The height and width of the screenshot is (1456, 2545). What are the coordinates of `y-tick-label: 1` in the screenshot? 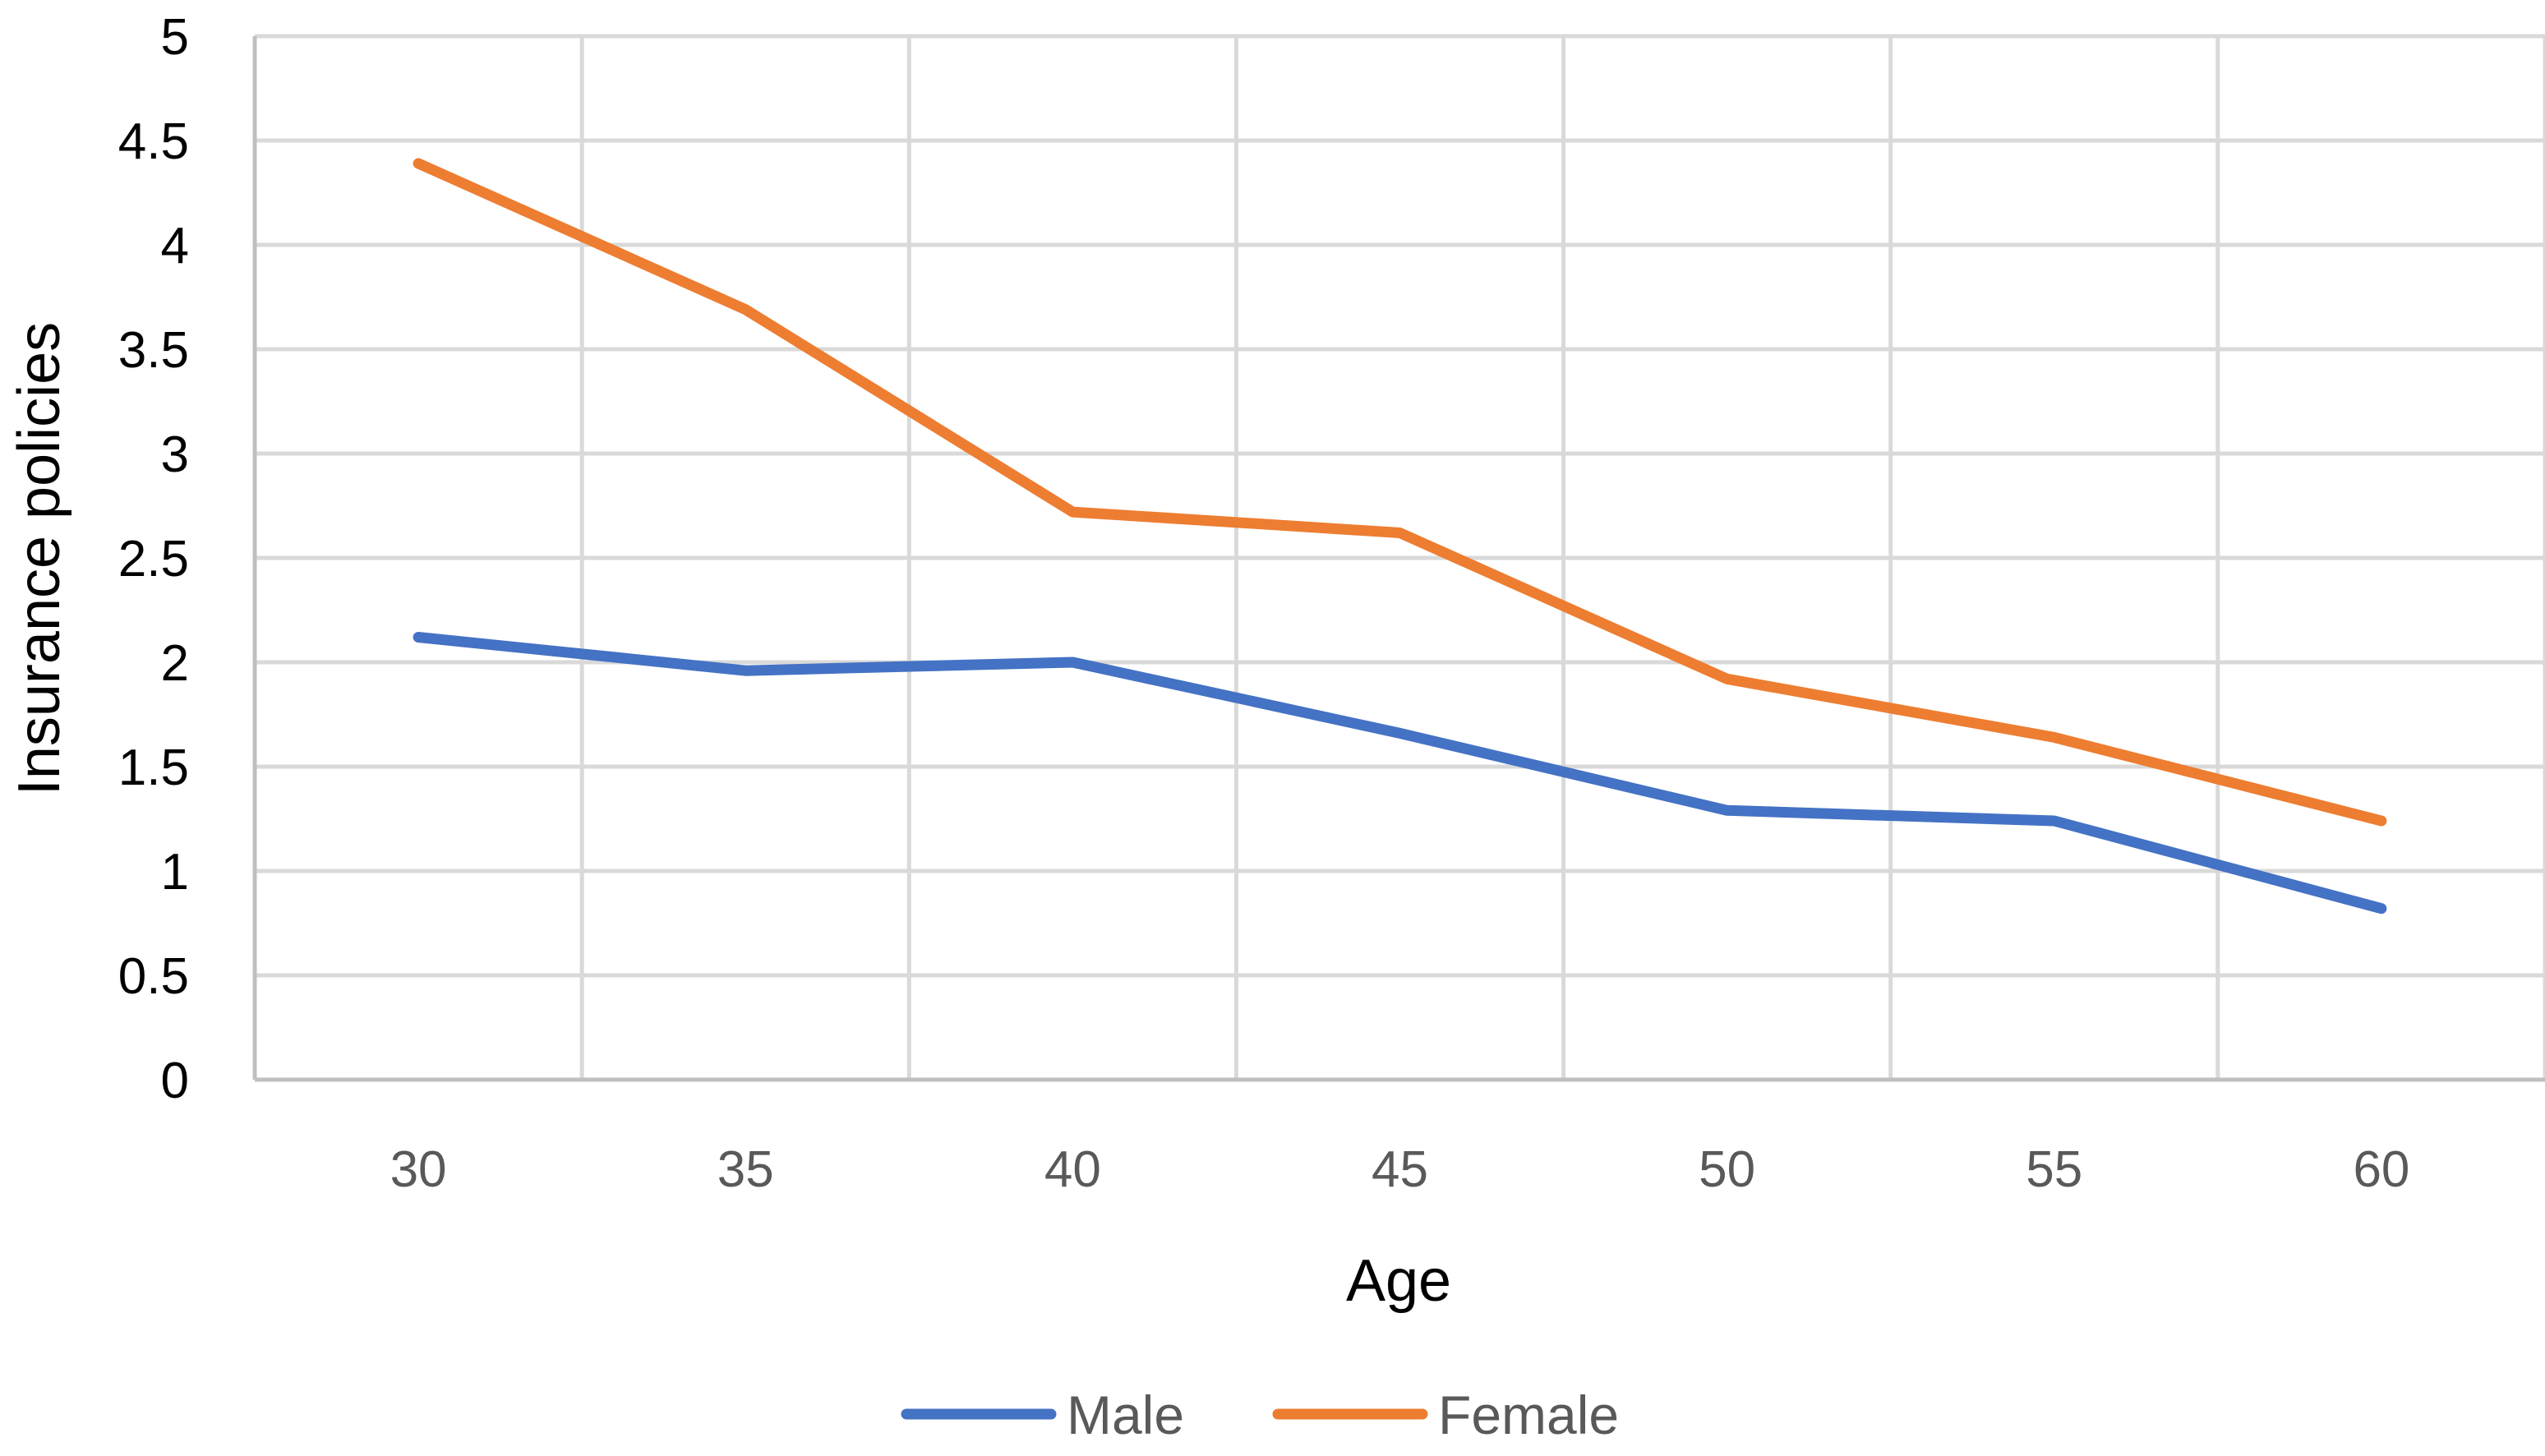 It's located at (175, 872).